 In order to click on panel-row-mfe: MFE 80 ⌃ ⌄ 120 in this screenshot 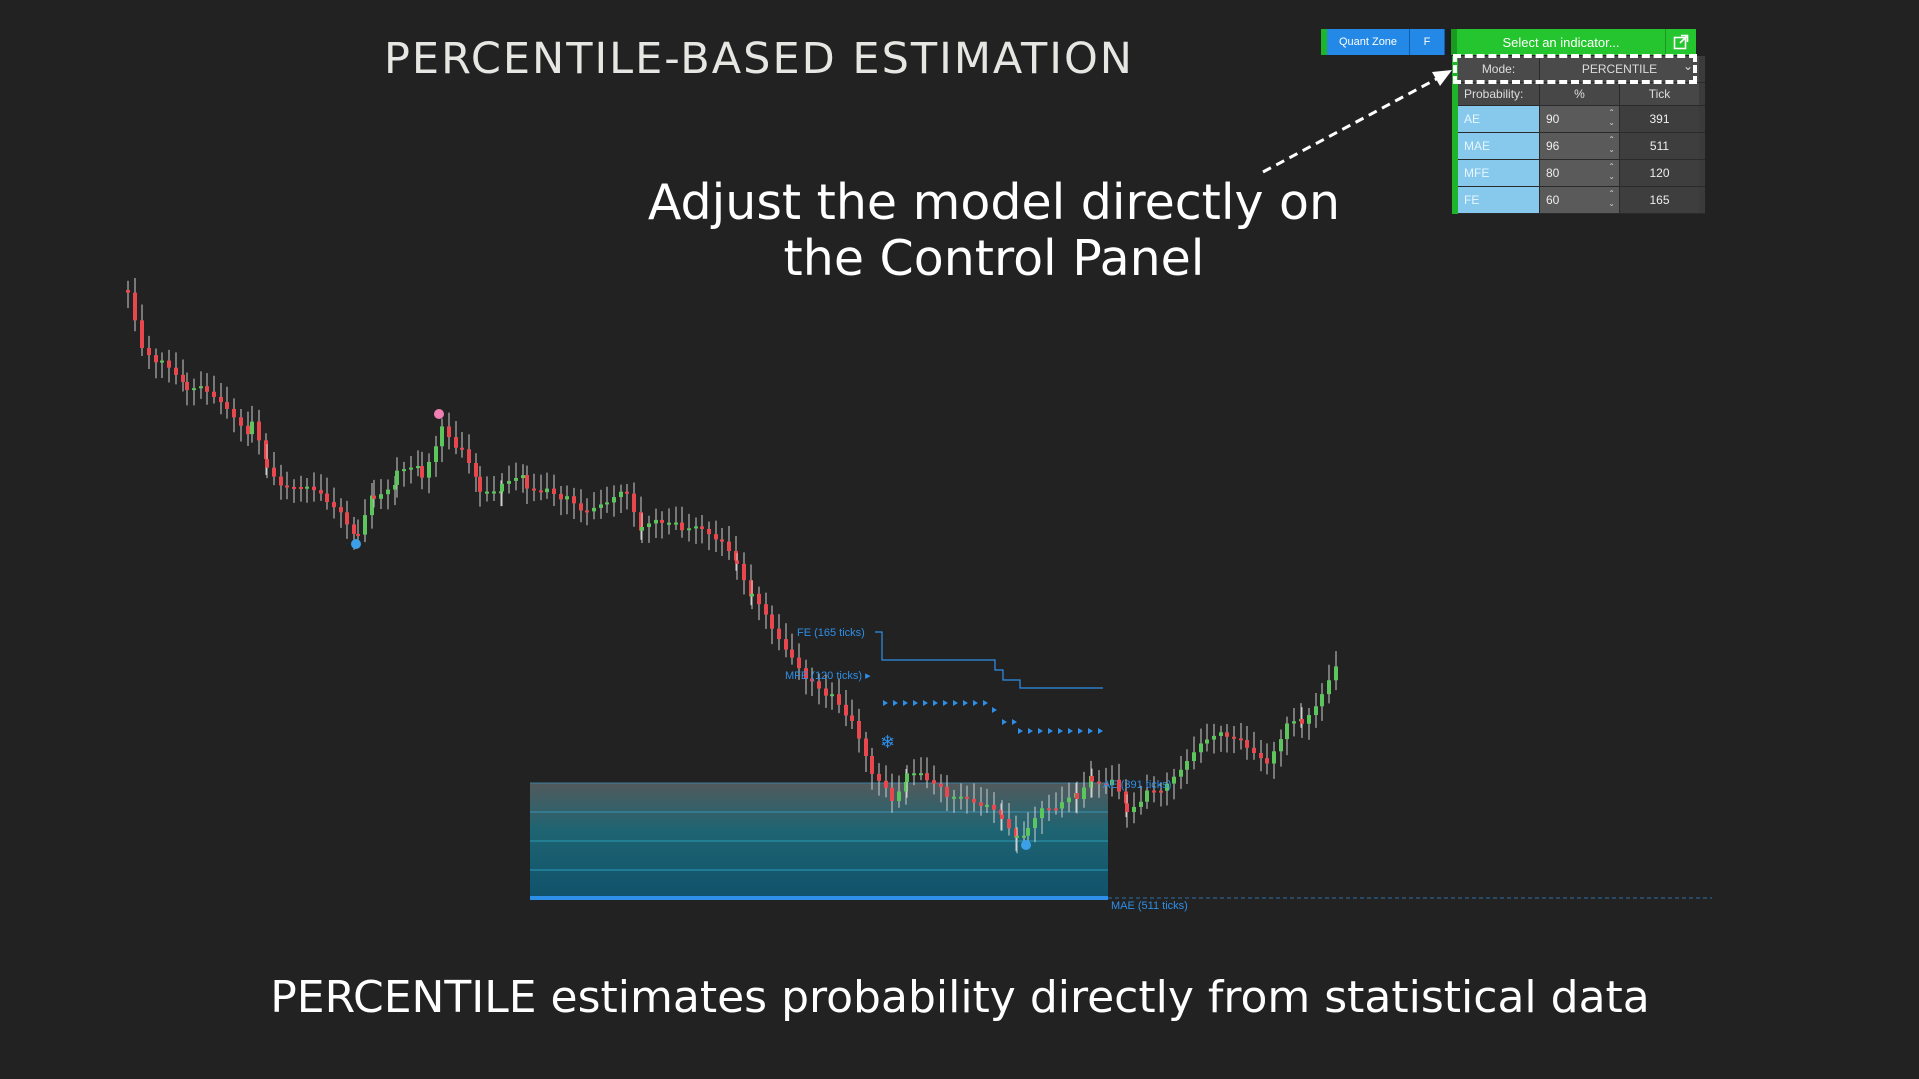, I will do `click(1581, 173)`.